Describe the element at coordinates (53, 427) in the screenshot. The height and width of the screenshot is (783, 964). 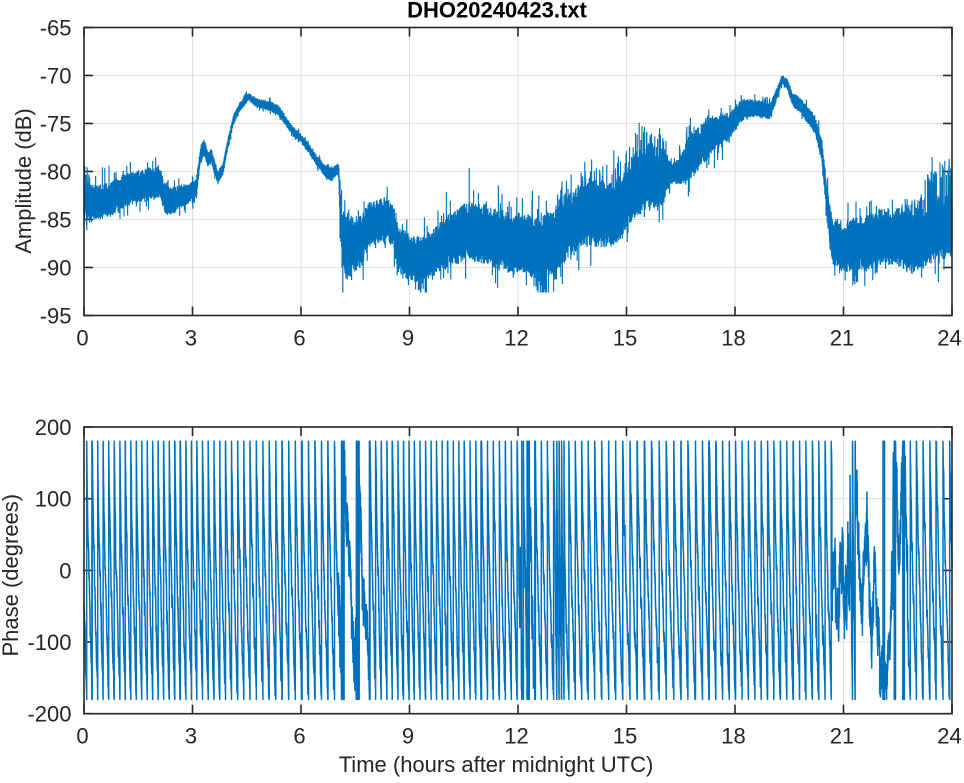
I see `svg-text: 200` at that location.